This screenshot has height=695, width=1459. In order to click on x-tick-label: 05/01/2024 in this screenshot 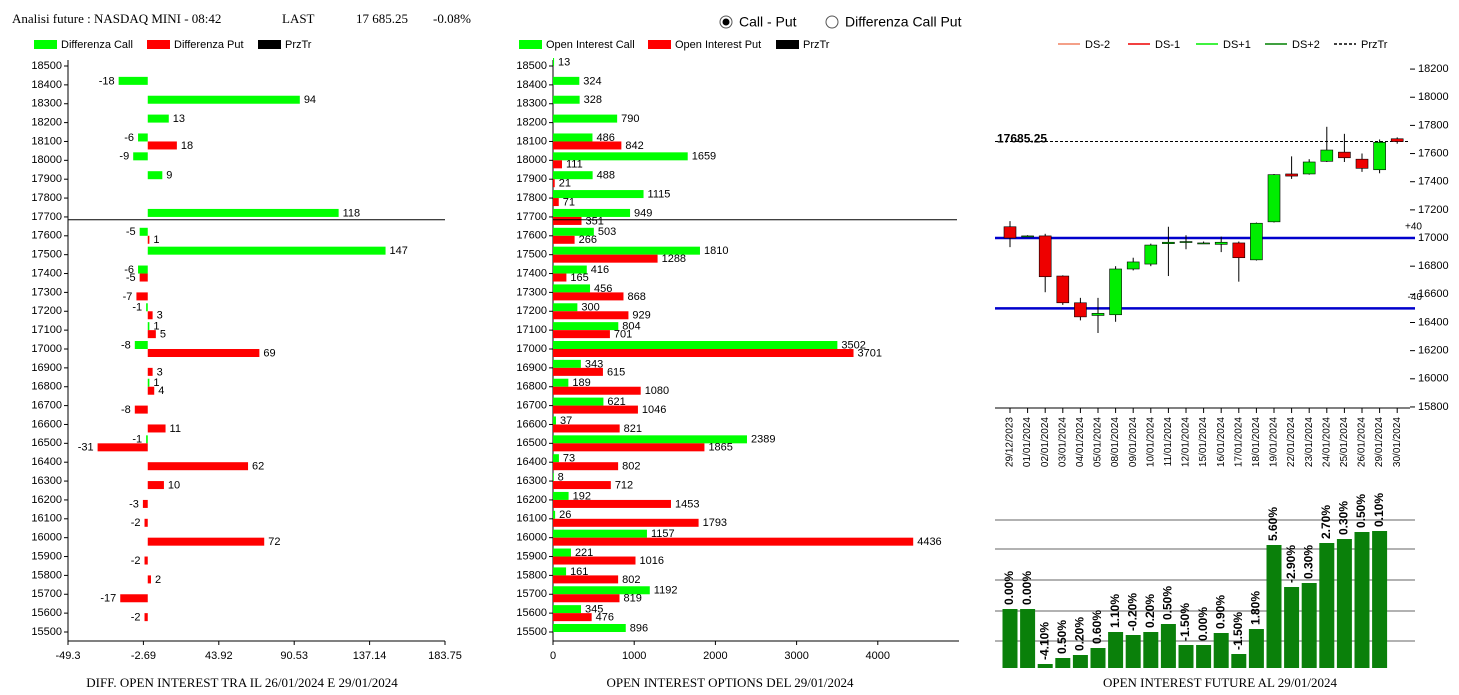, I will do `click(1098, 442)`.